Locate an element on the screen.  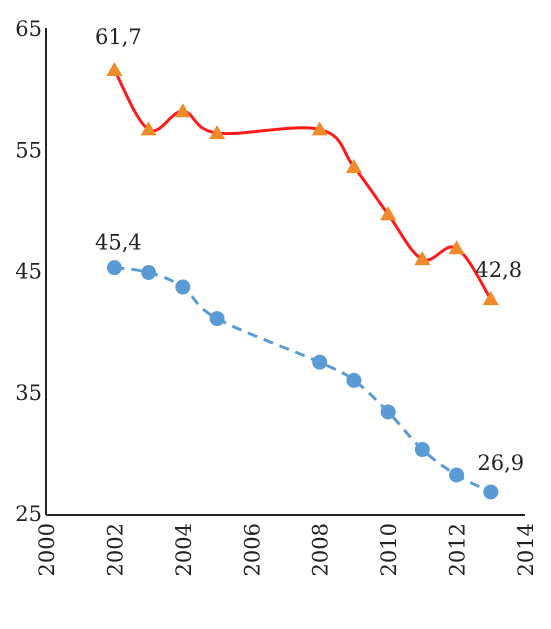
y-tick-label: 25 is located at coordinates (28, 514).